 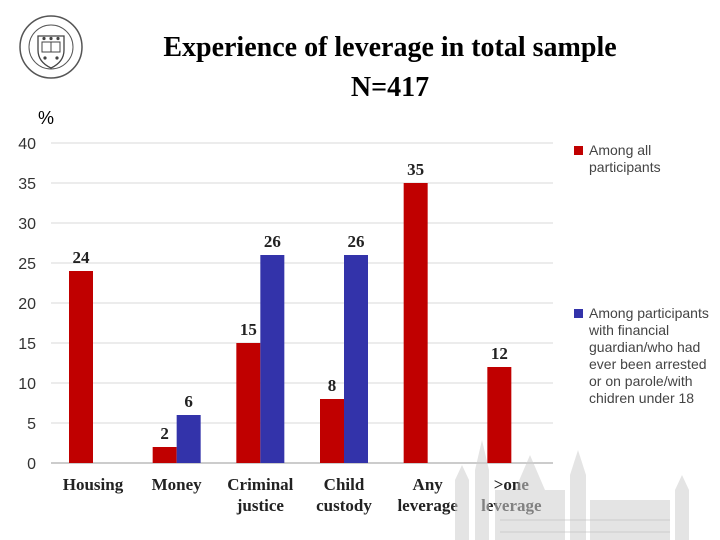 What do you see at coordinates (164, 433) in the screenshot?
I see `data-label: 2` at bounding box center [164, 433].